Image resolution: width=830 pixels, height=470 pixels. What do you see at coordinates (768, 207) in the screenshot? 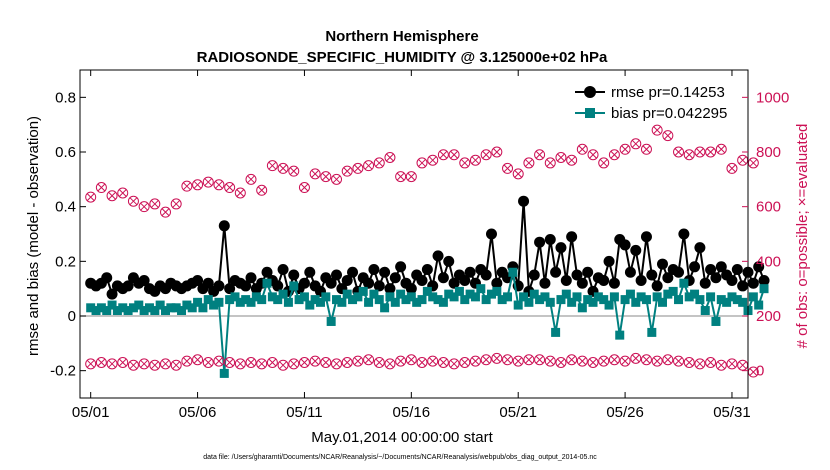
I see `y2-tick-label: 600` at bounding box center [768, 207].